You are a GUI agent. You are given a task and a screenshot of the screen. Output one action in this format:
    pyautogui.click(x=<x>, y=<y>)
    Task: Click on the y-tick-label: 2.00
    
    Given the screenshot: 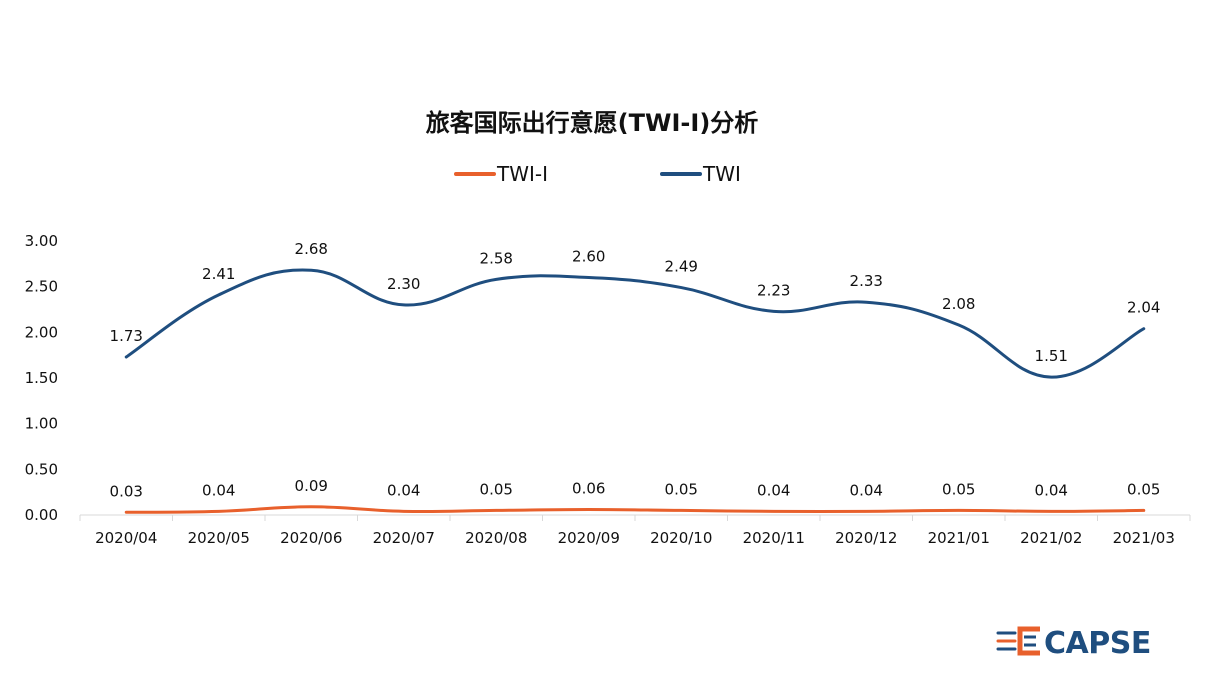 What is the action you would take?
    pyautogui.click(x=41, y=332)
    